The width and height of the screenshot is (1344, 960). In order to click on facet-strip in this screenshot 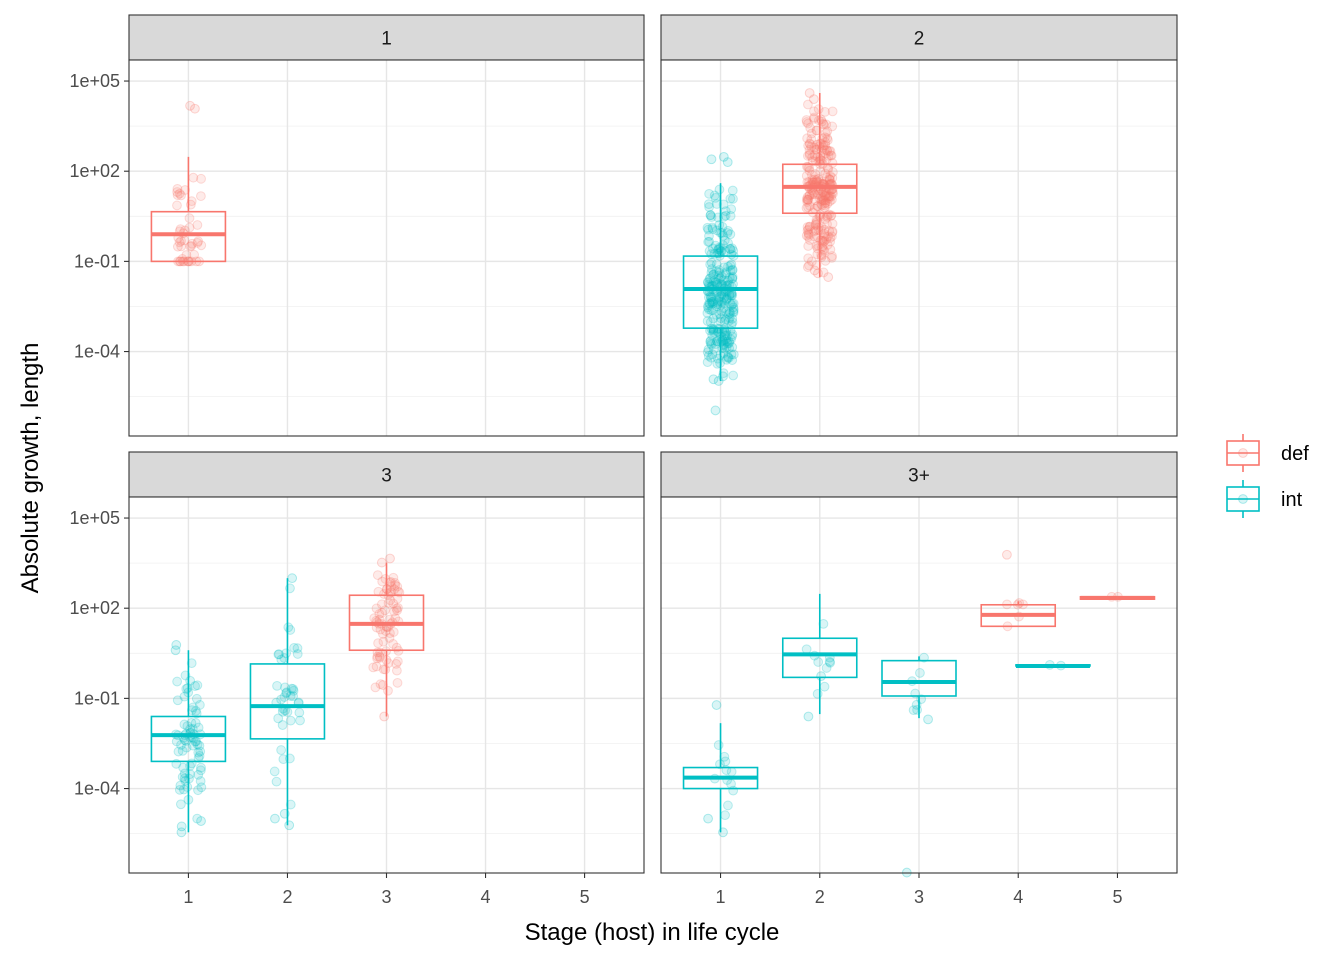, I will do `click(386, 37)`.